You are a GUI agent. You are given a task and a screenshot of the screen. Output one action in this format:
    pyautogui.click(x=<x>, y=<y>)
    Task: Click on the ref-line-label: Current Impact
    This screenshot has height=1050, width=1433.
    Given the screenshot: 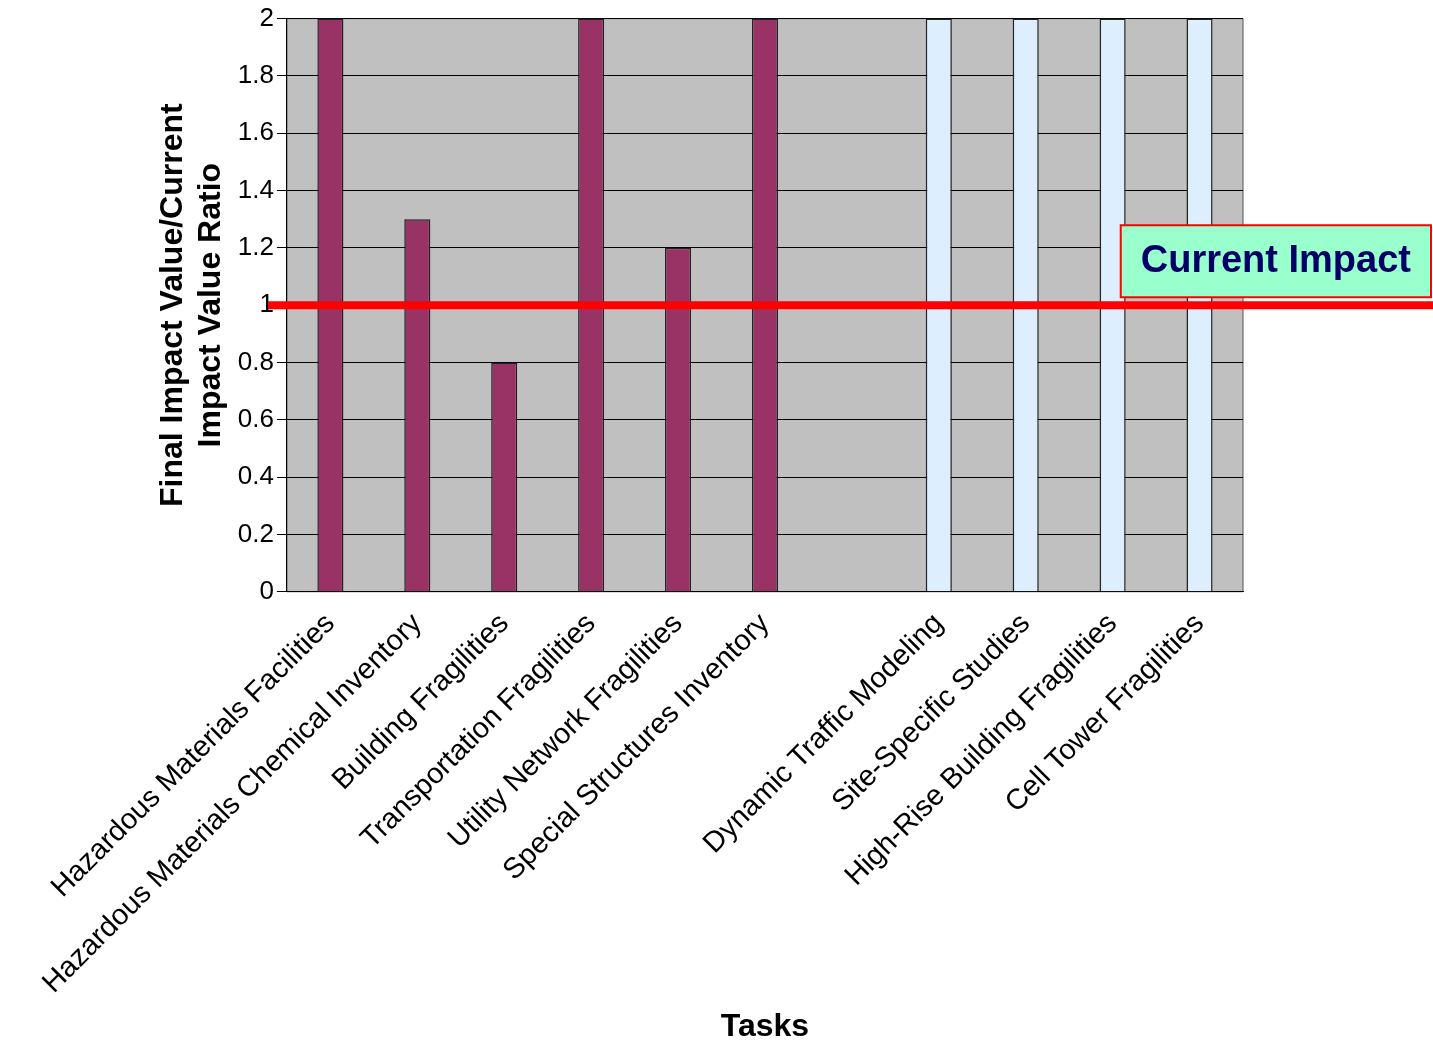 What is the action you would take?
    pyautogui.click(x=1276, y=258)
    